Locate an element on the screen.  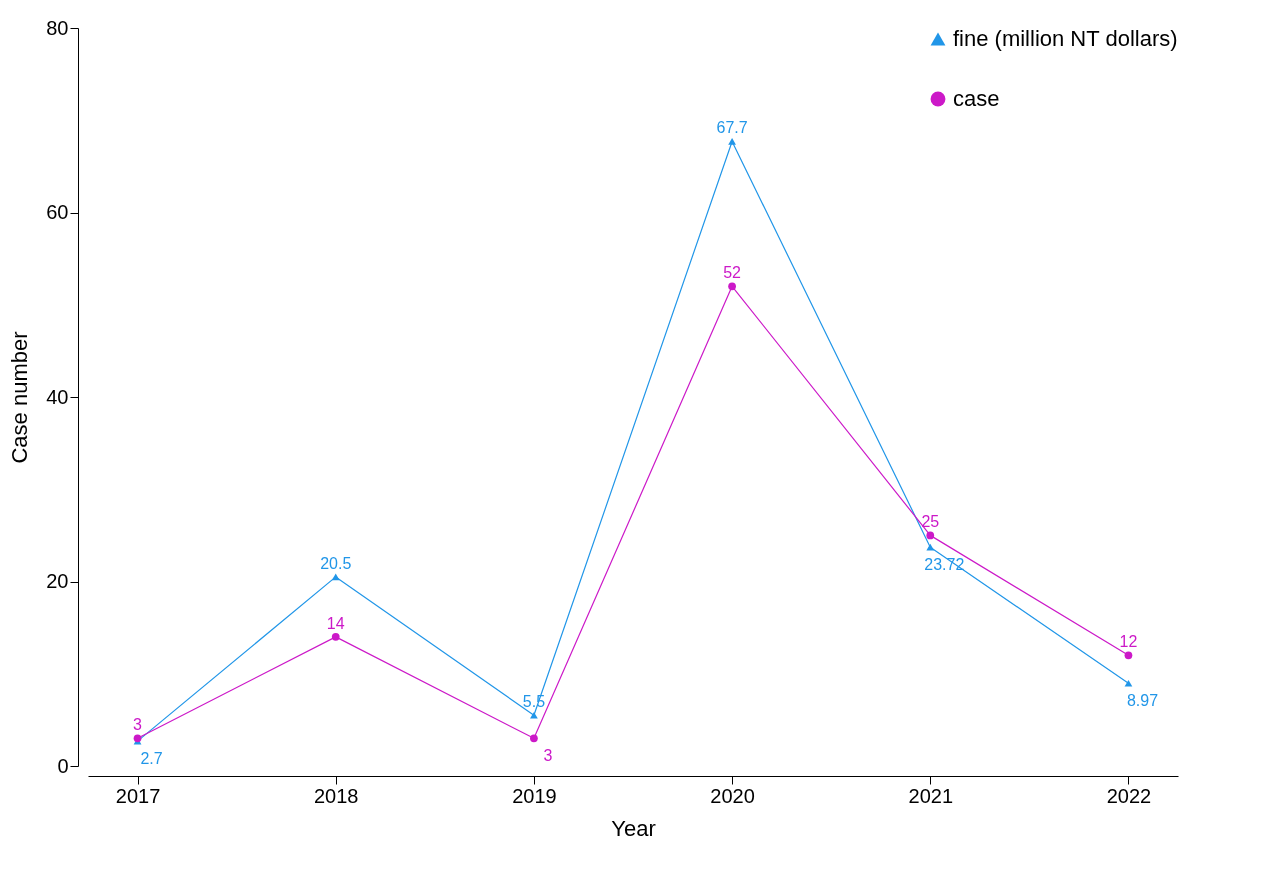
data-label: 20.5 is located at coordinates (336, 563).